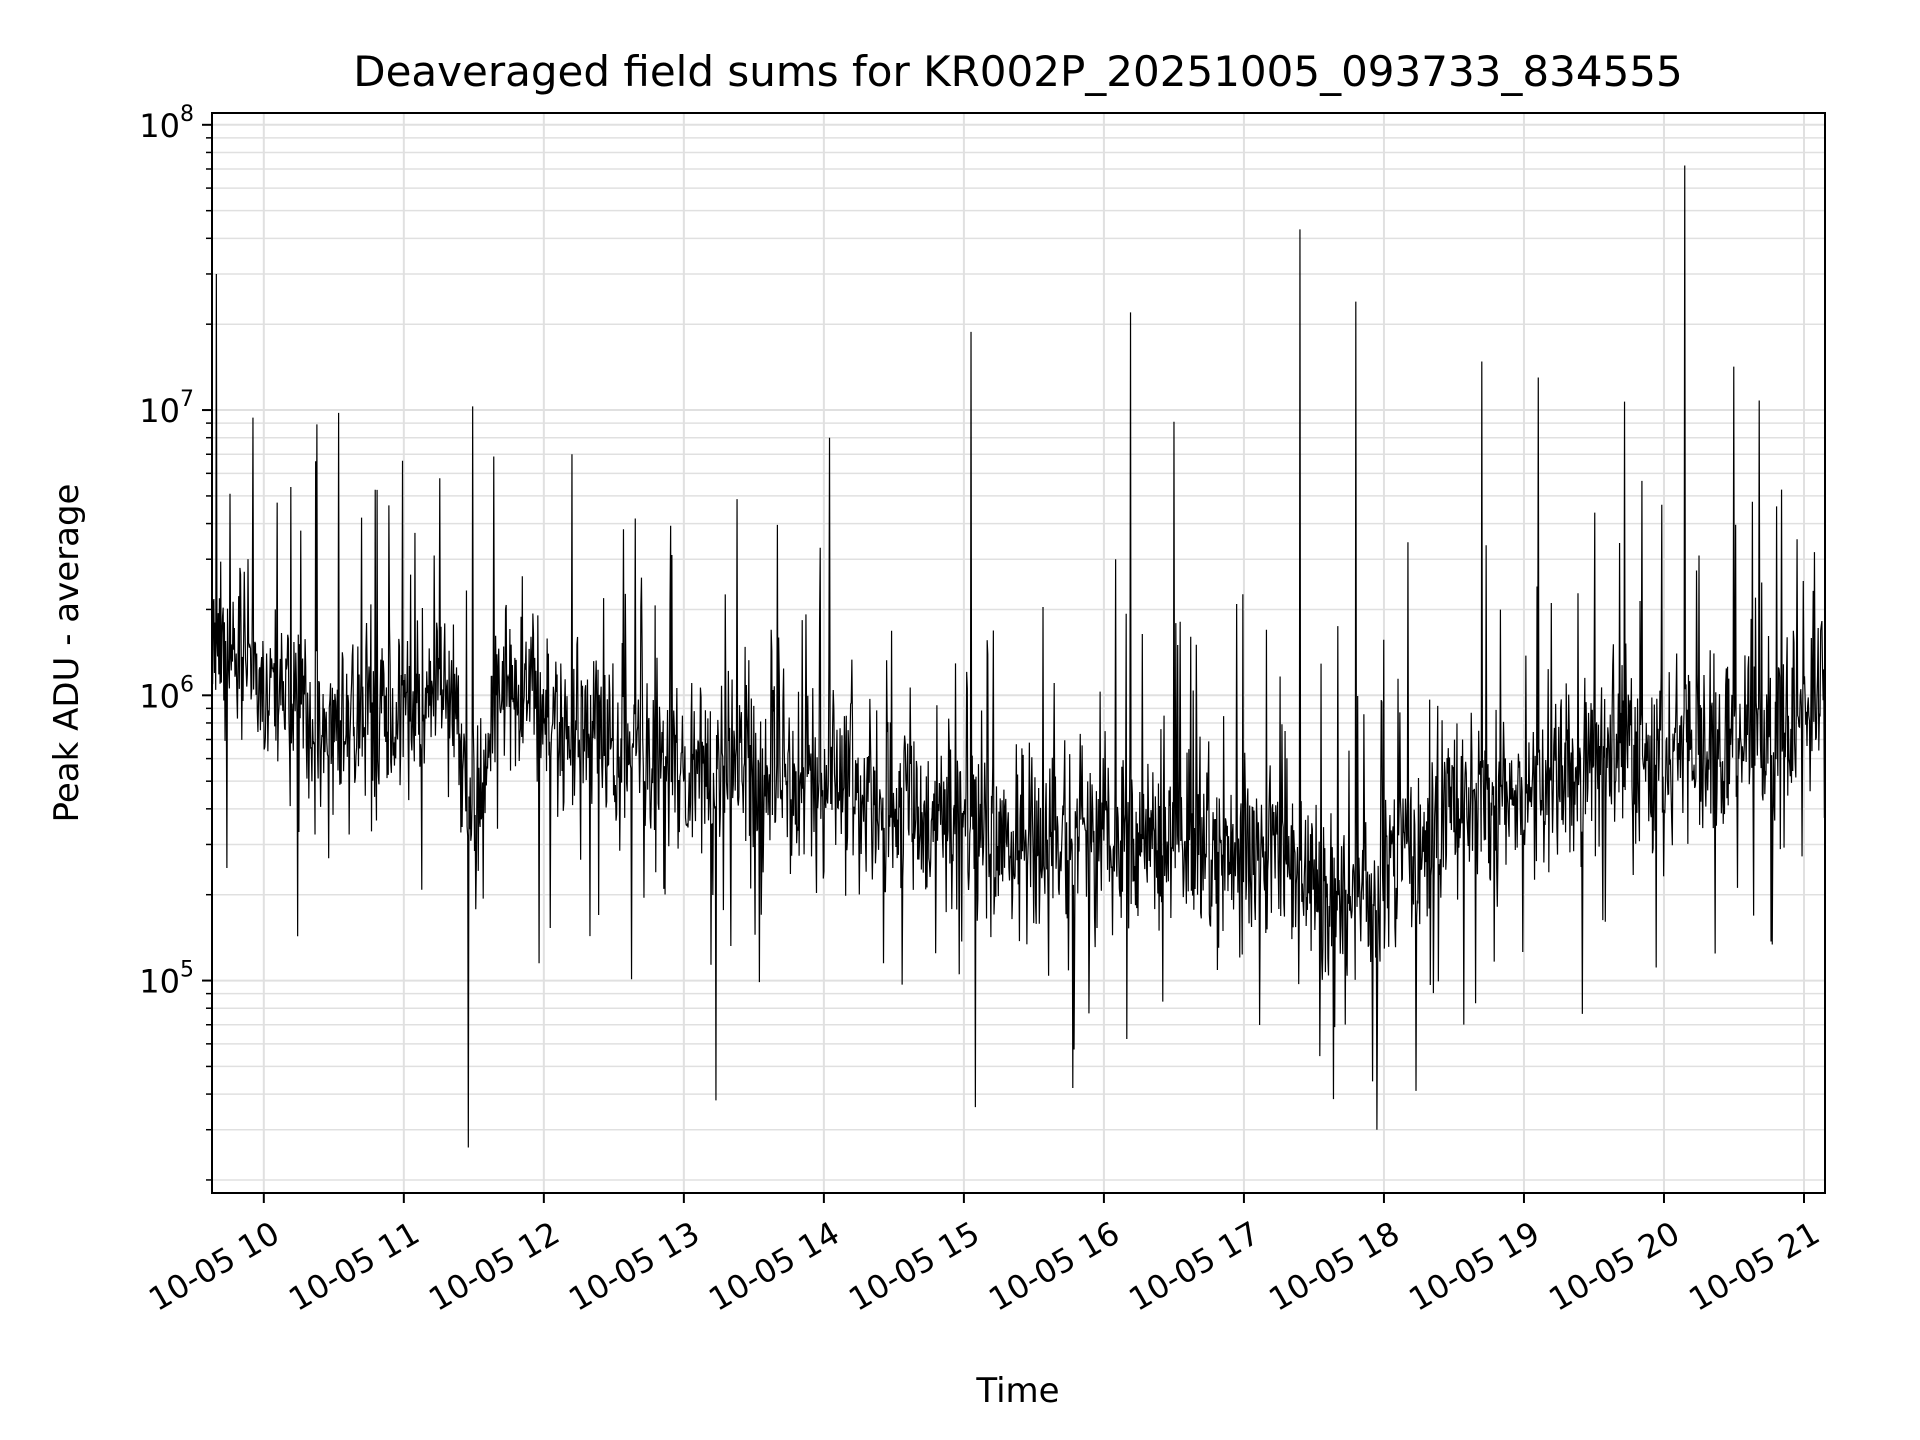 The width and height of the screenshot is (1920, 1440). I want to click on y-tick-label: 10⁷, so click(166, 408).